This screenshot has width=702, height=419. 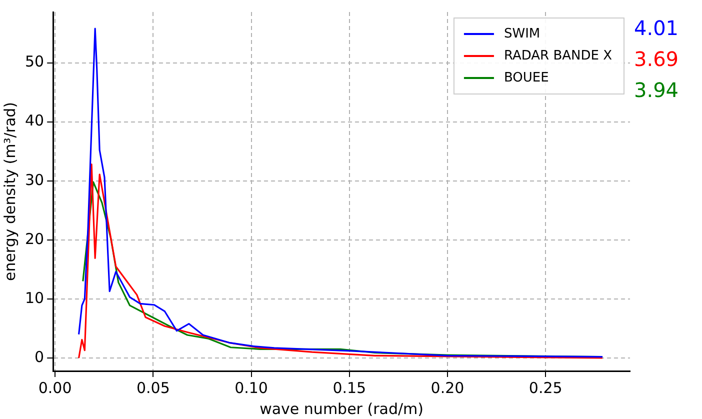 What do you see at coordinates (9, 192) in the screenshot?
I see `y-axis-title: energy density (m³/rad)` at bounding box center [9, 192].